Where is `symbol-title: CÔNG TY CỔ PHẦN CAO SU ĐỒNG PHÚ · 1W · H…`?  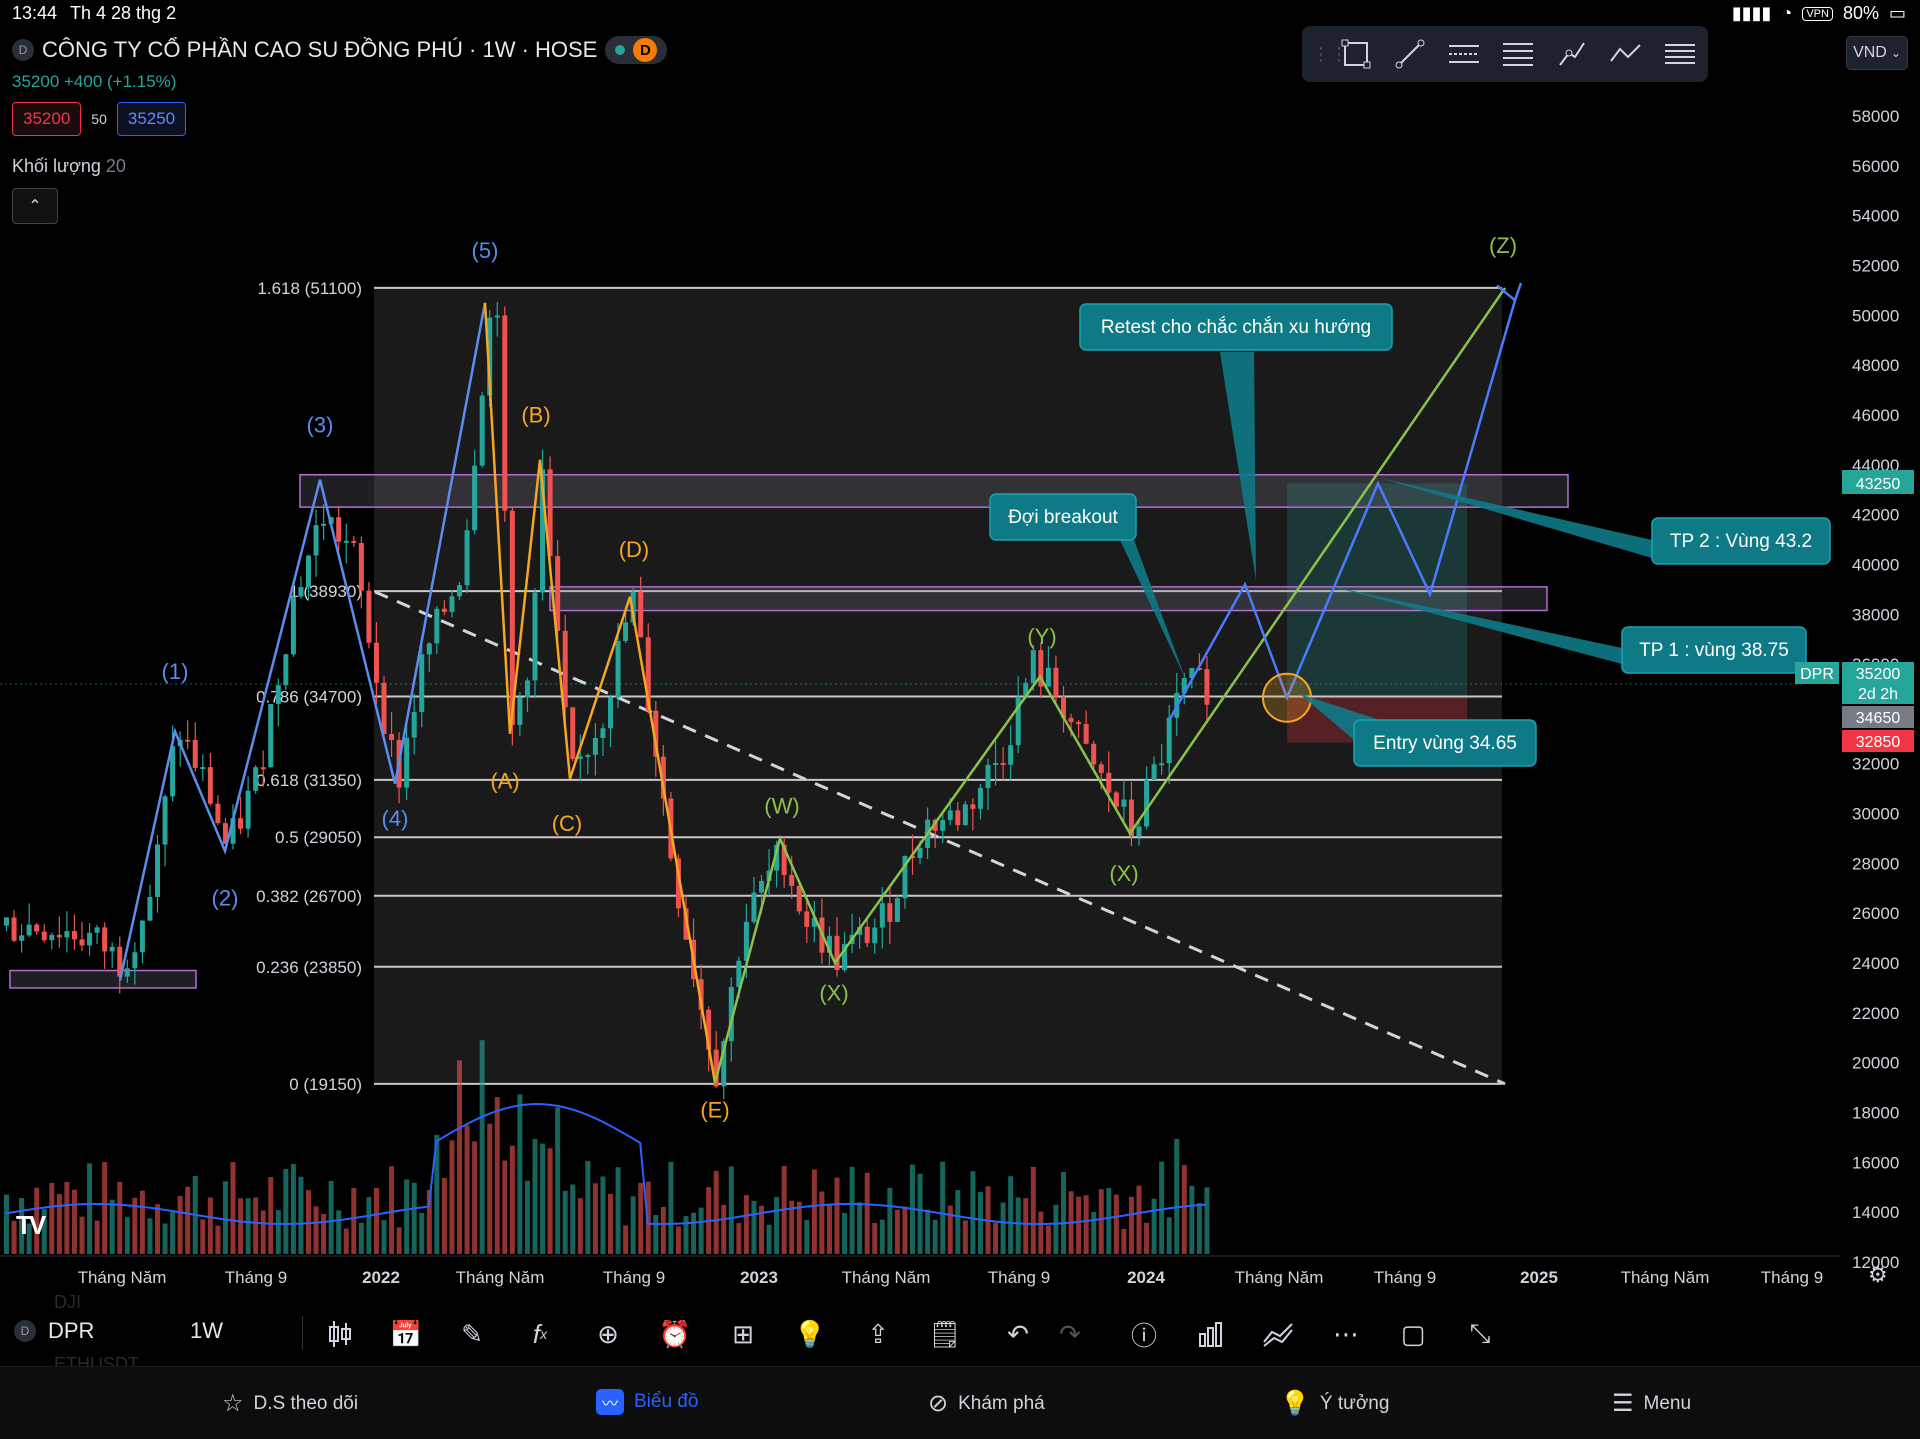
symbol-title: CÔNG TY CỔ PHẦN CAO SU ĐỒNG PHÚ · 1W · H… is located at coordinates (320, 49).